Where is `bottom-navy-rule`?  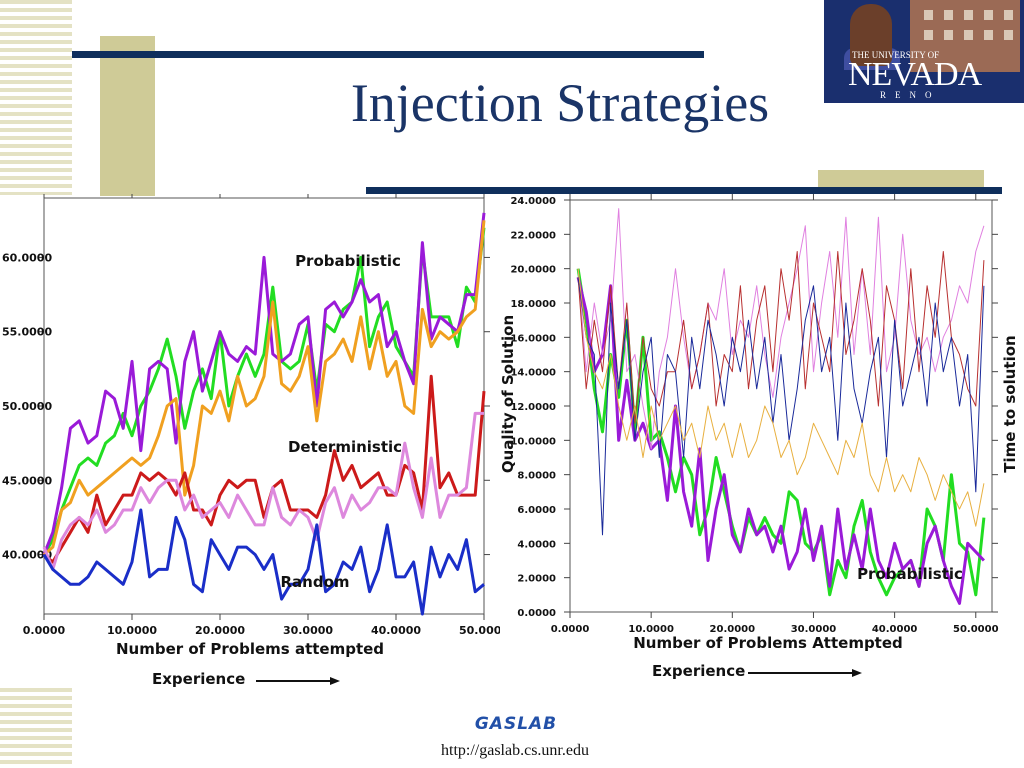
bottom-navy-rule is located at coordinates (684, 190).